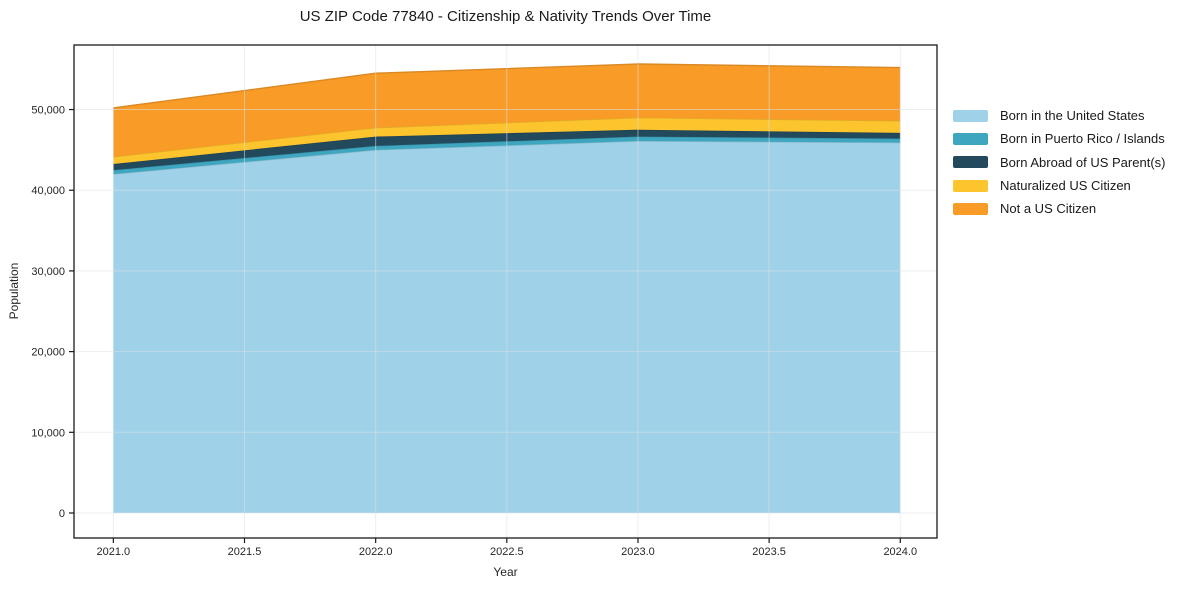 The image size is (1189, 590). What do you see at coordinates (970, 208) in the screenshot?
I see `legend-swatch-not-citizen` at bounding box center [970, 208].